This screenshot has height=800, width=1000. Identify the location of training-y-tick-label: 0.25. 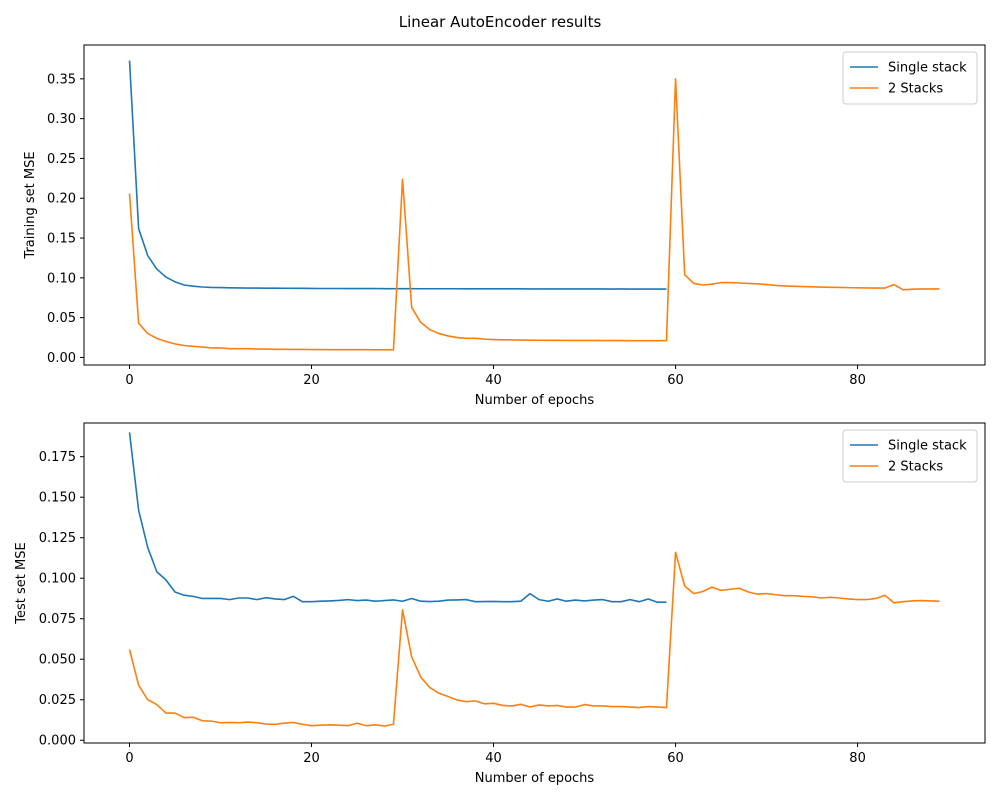
(61, 159).